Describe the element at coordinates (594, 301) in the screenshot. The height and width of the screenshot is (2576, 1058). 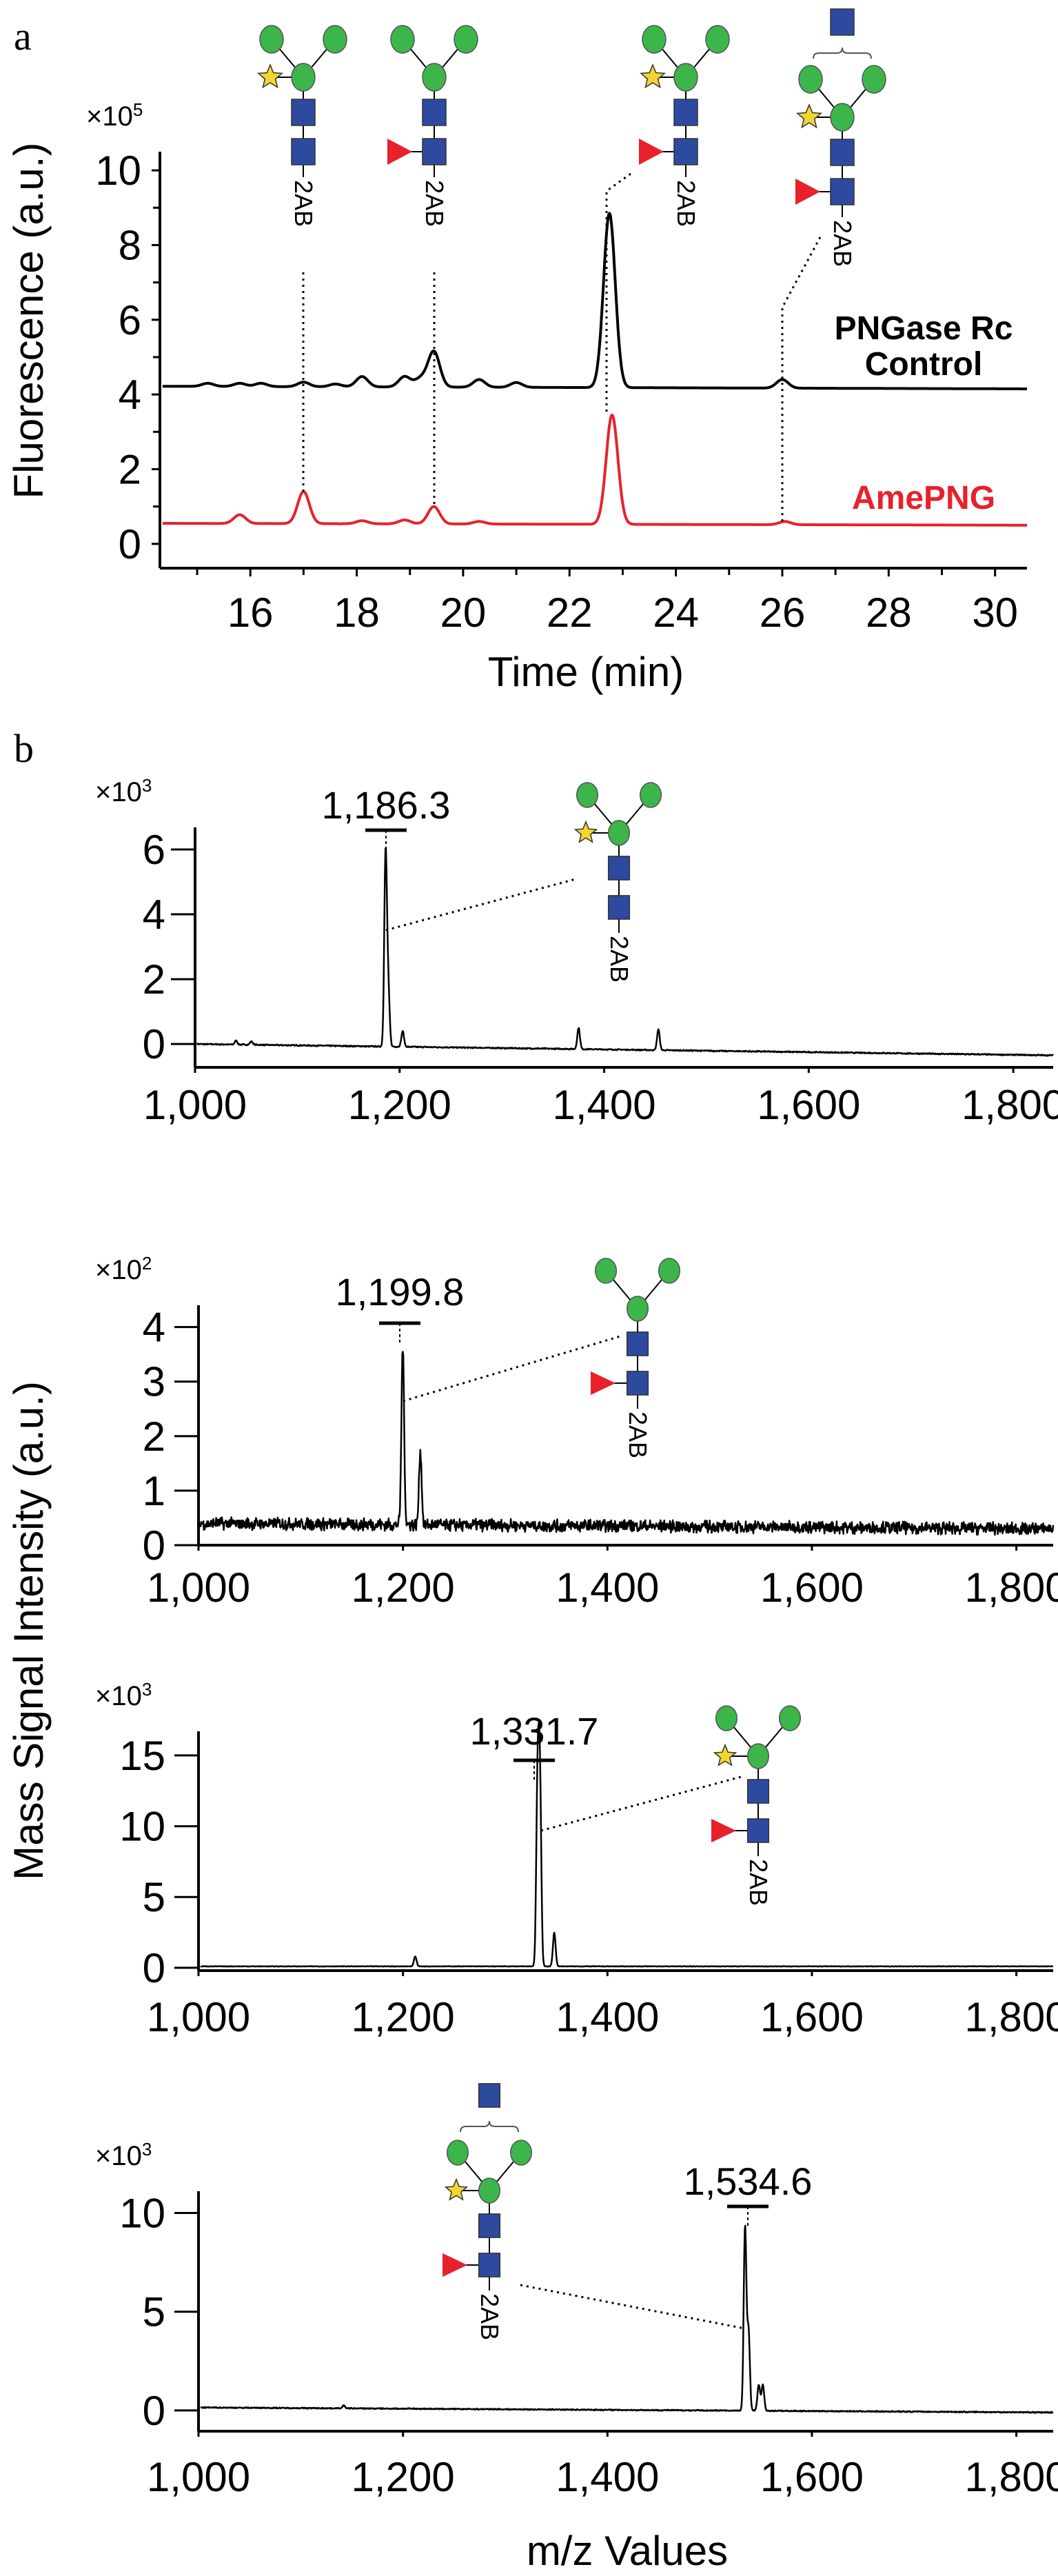
I see `control-trace` at that location.